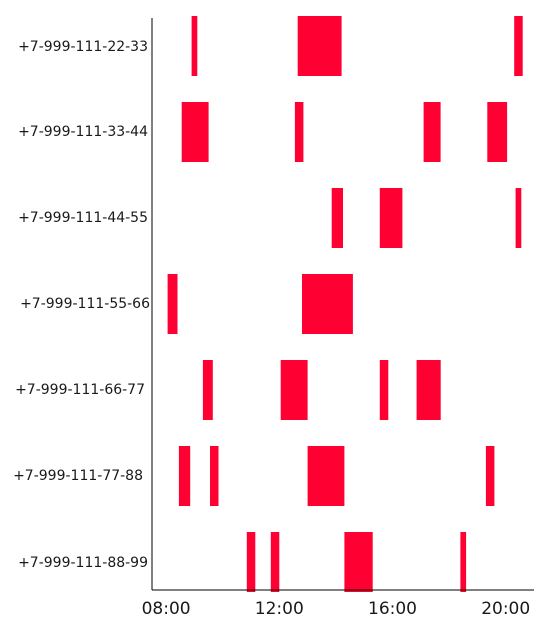 Image resolution: width=559 pixels, height=628 pixels. Describe the element at coordinates (505, 609) in the screenshot. I see `x-tick-label: 20:00` at that location.